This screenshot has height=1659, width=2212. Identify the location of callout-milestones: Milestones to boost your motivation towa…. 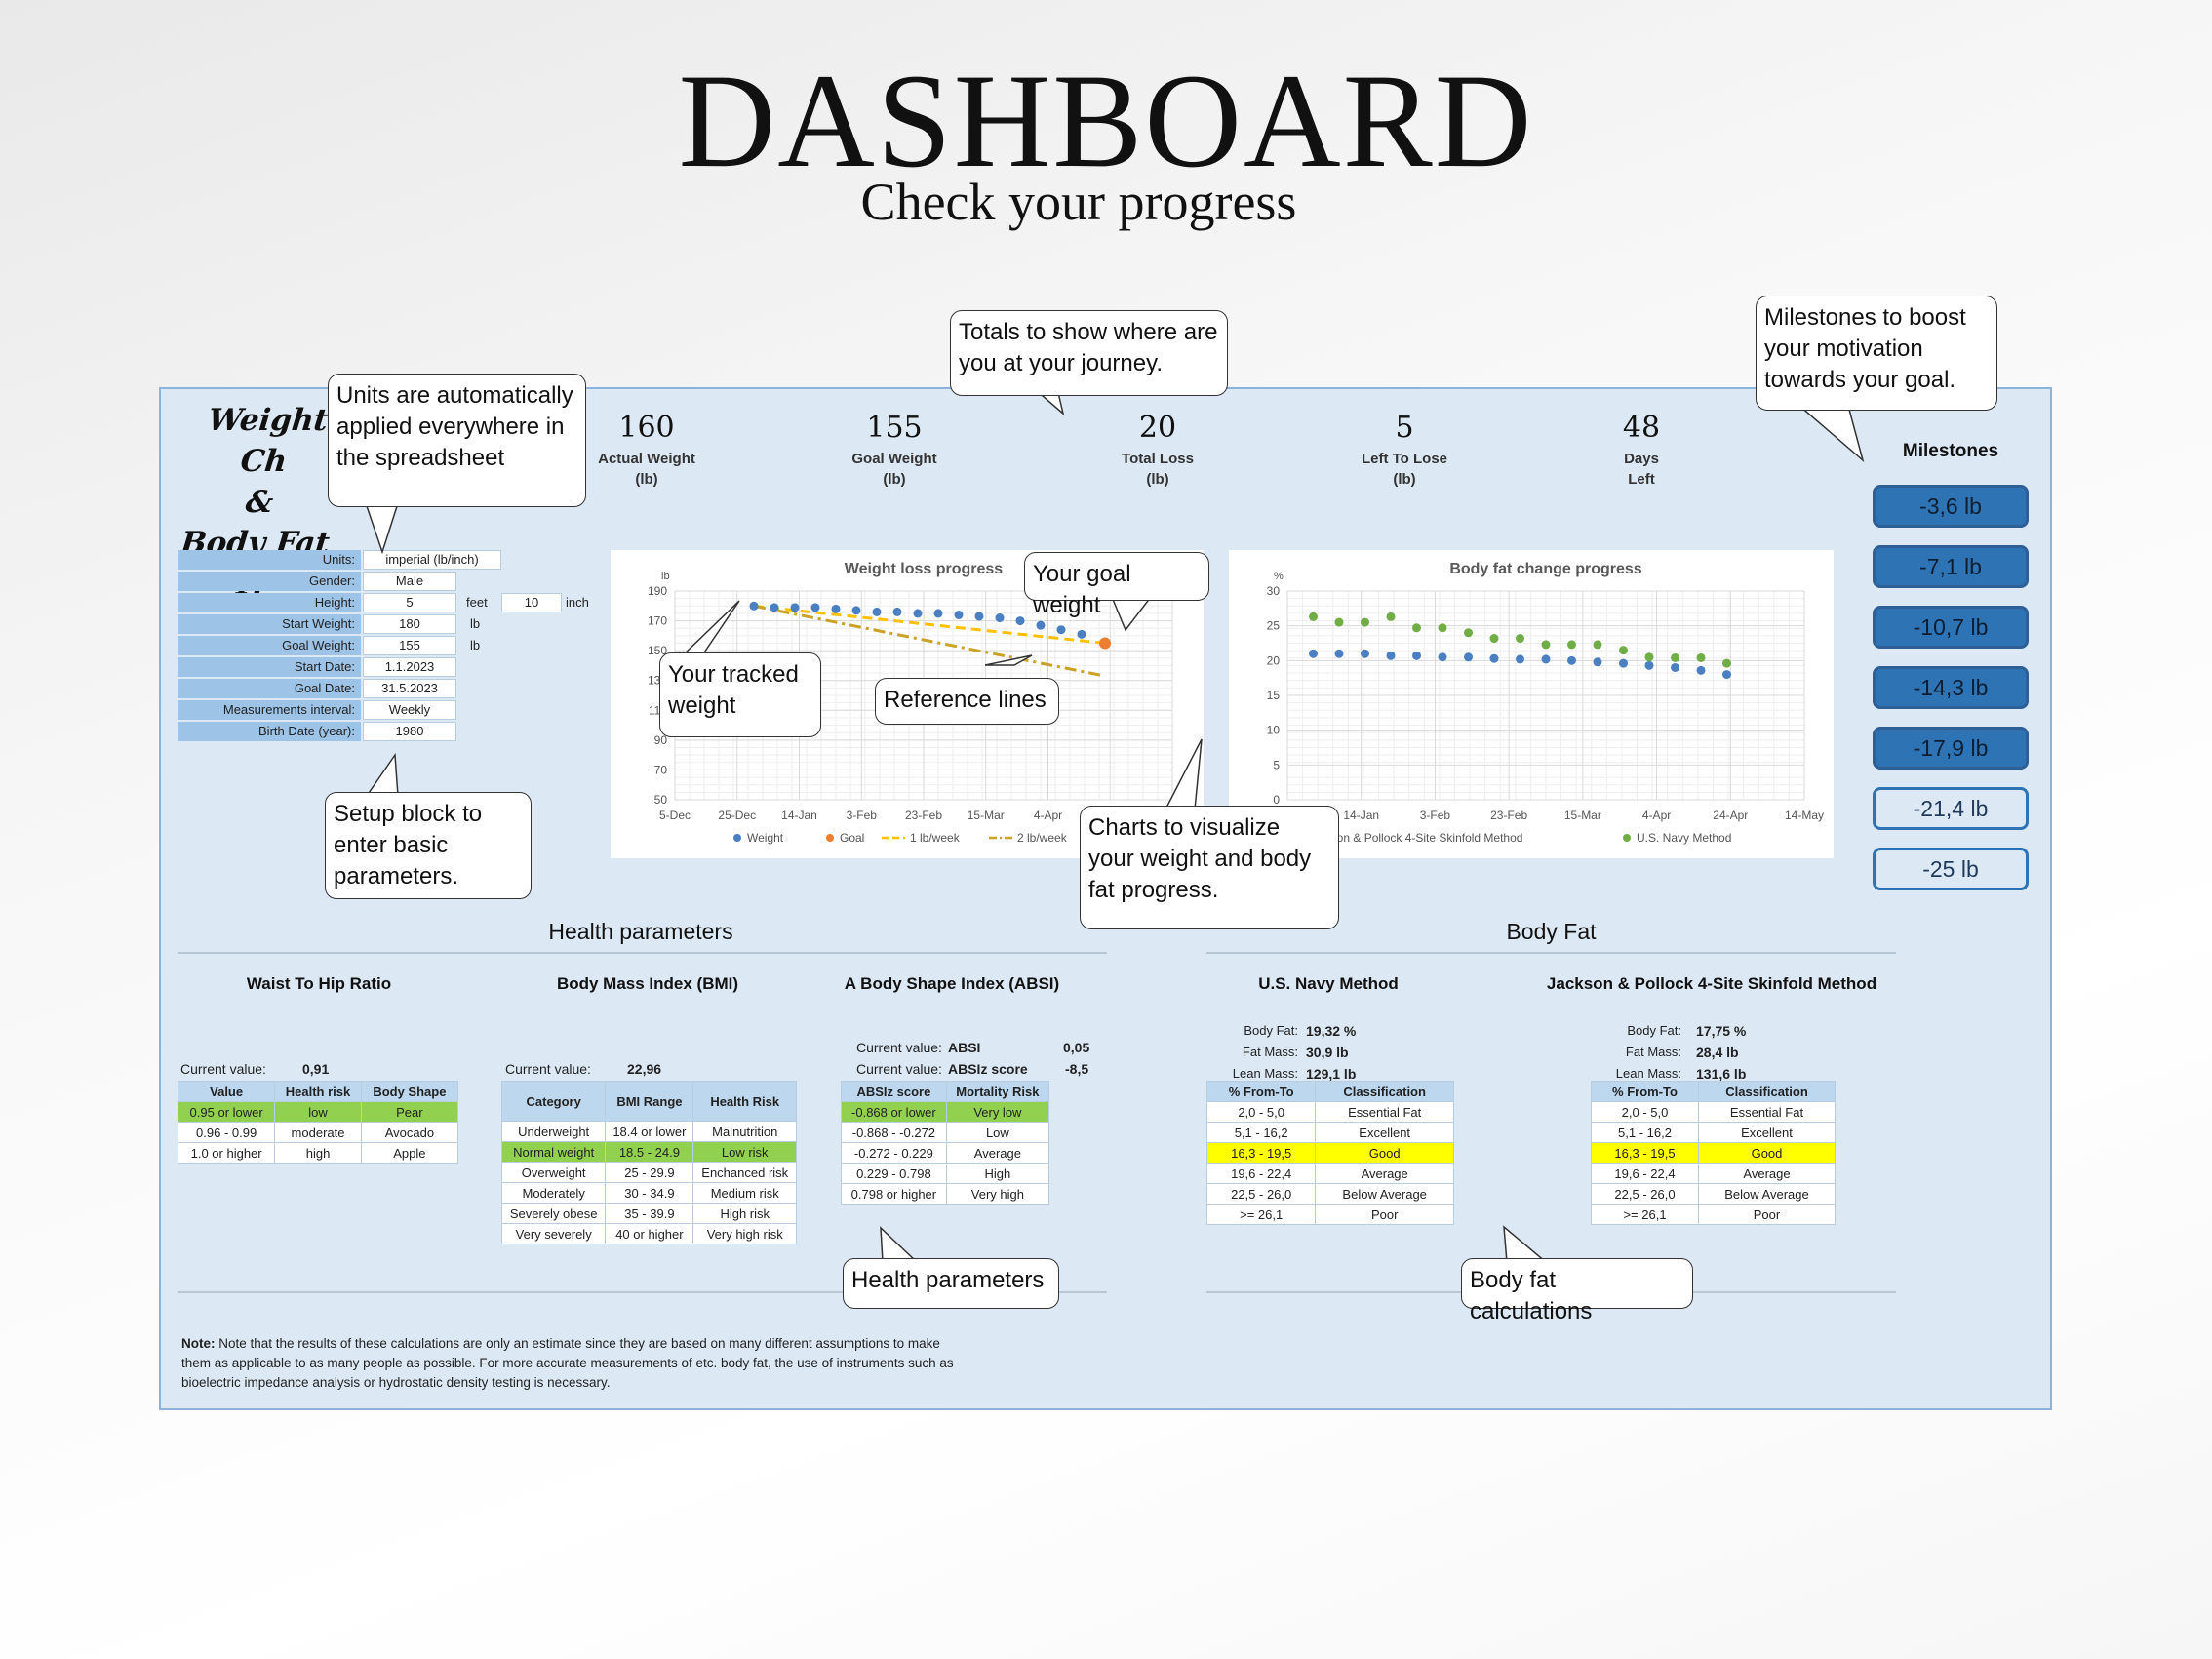
(1876, 353).